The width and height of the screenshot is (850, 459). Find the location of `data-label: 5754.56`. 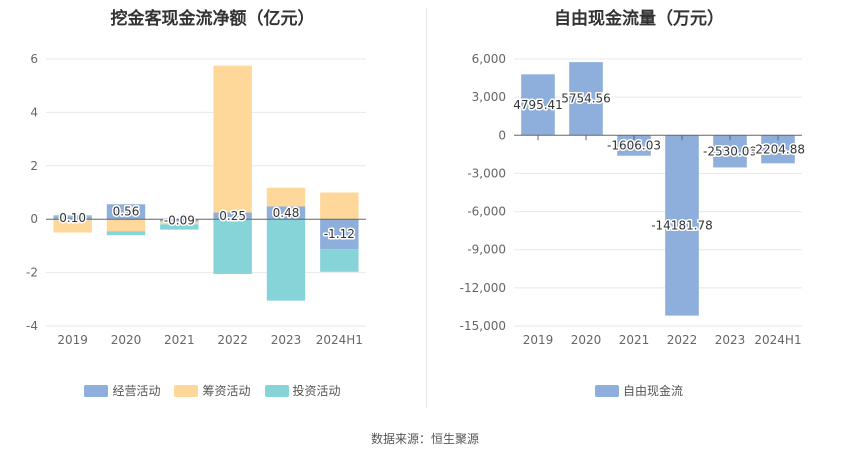

data-label: 5754.56 is located at coordinates (586, 99).